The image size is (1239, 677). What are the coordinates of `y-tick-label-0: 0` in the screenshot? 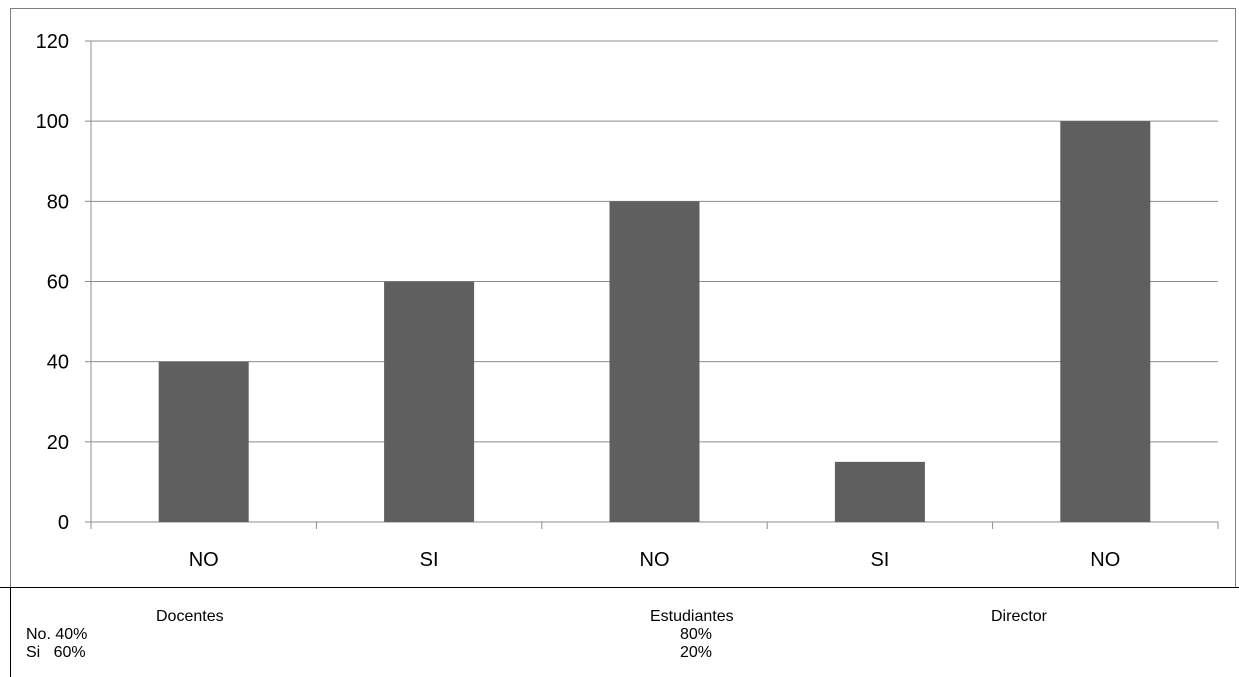 It's located at (63, 523).